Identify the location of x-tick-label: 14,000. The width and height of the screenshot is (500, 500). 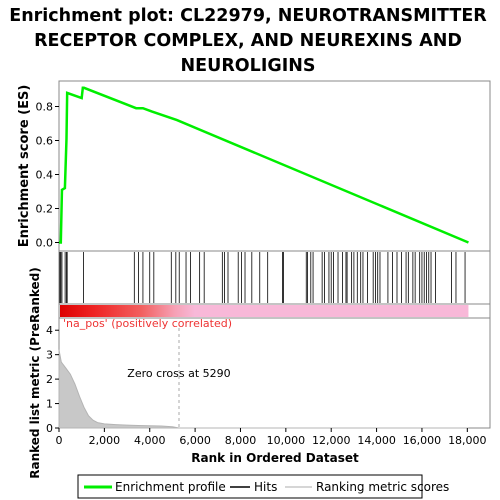
(376, 440).